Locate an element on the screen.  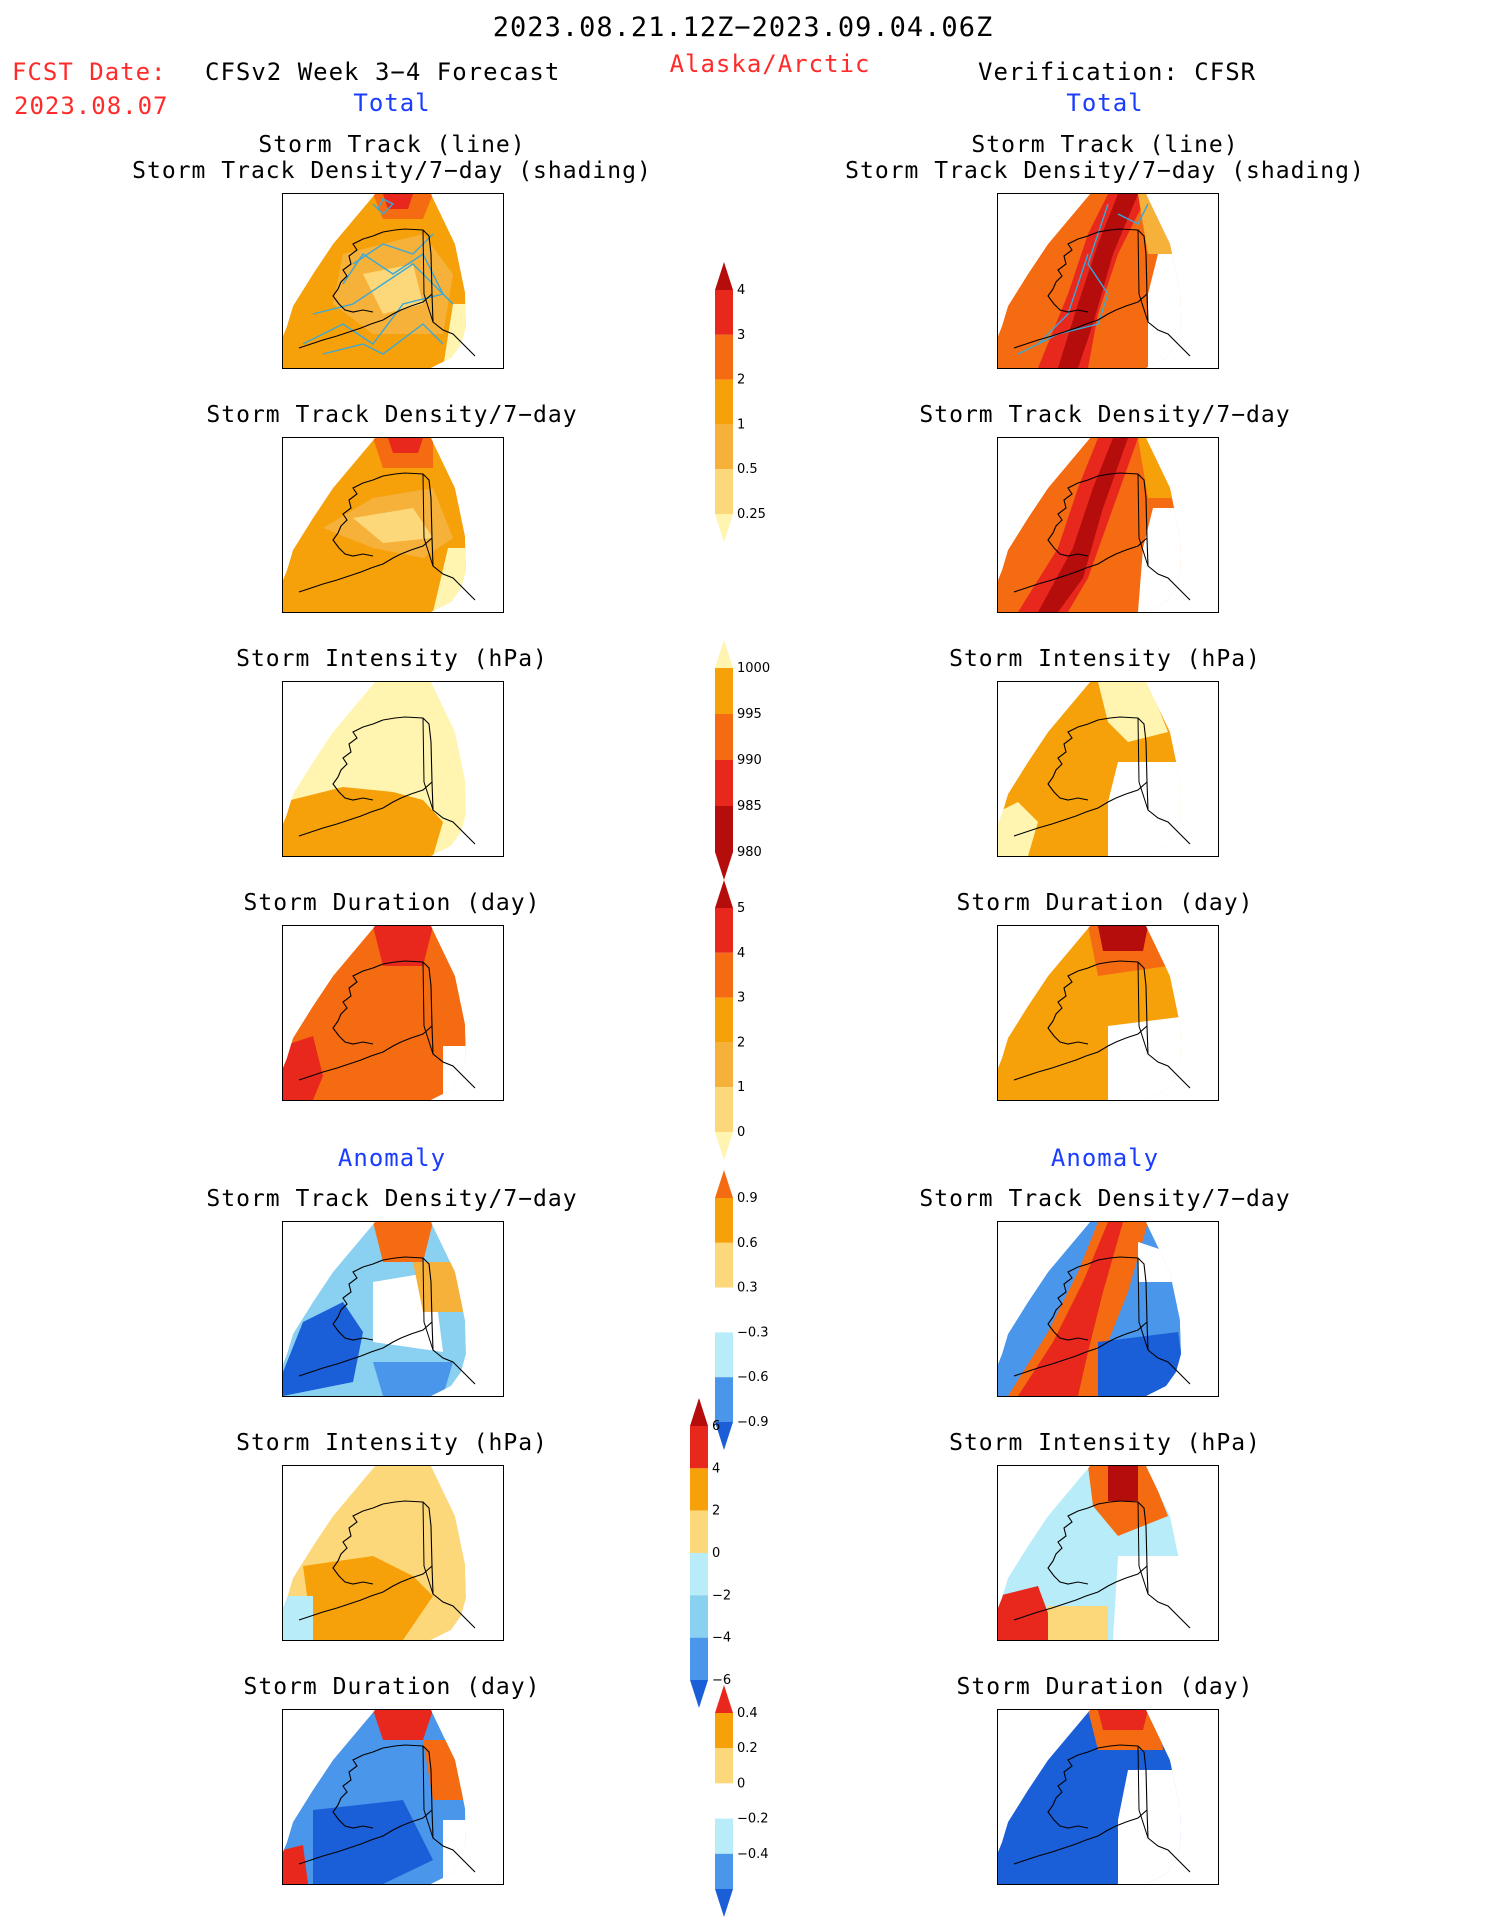
map-anom-intensity-forecast is located at coordinates (393, 1553).